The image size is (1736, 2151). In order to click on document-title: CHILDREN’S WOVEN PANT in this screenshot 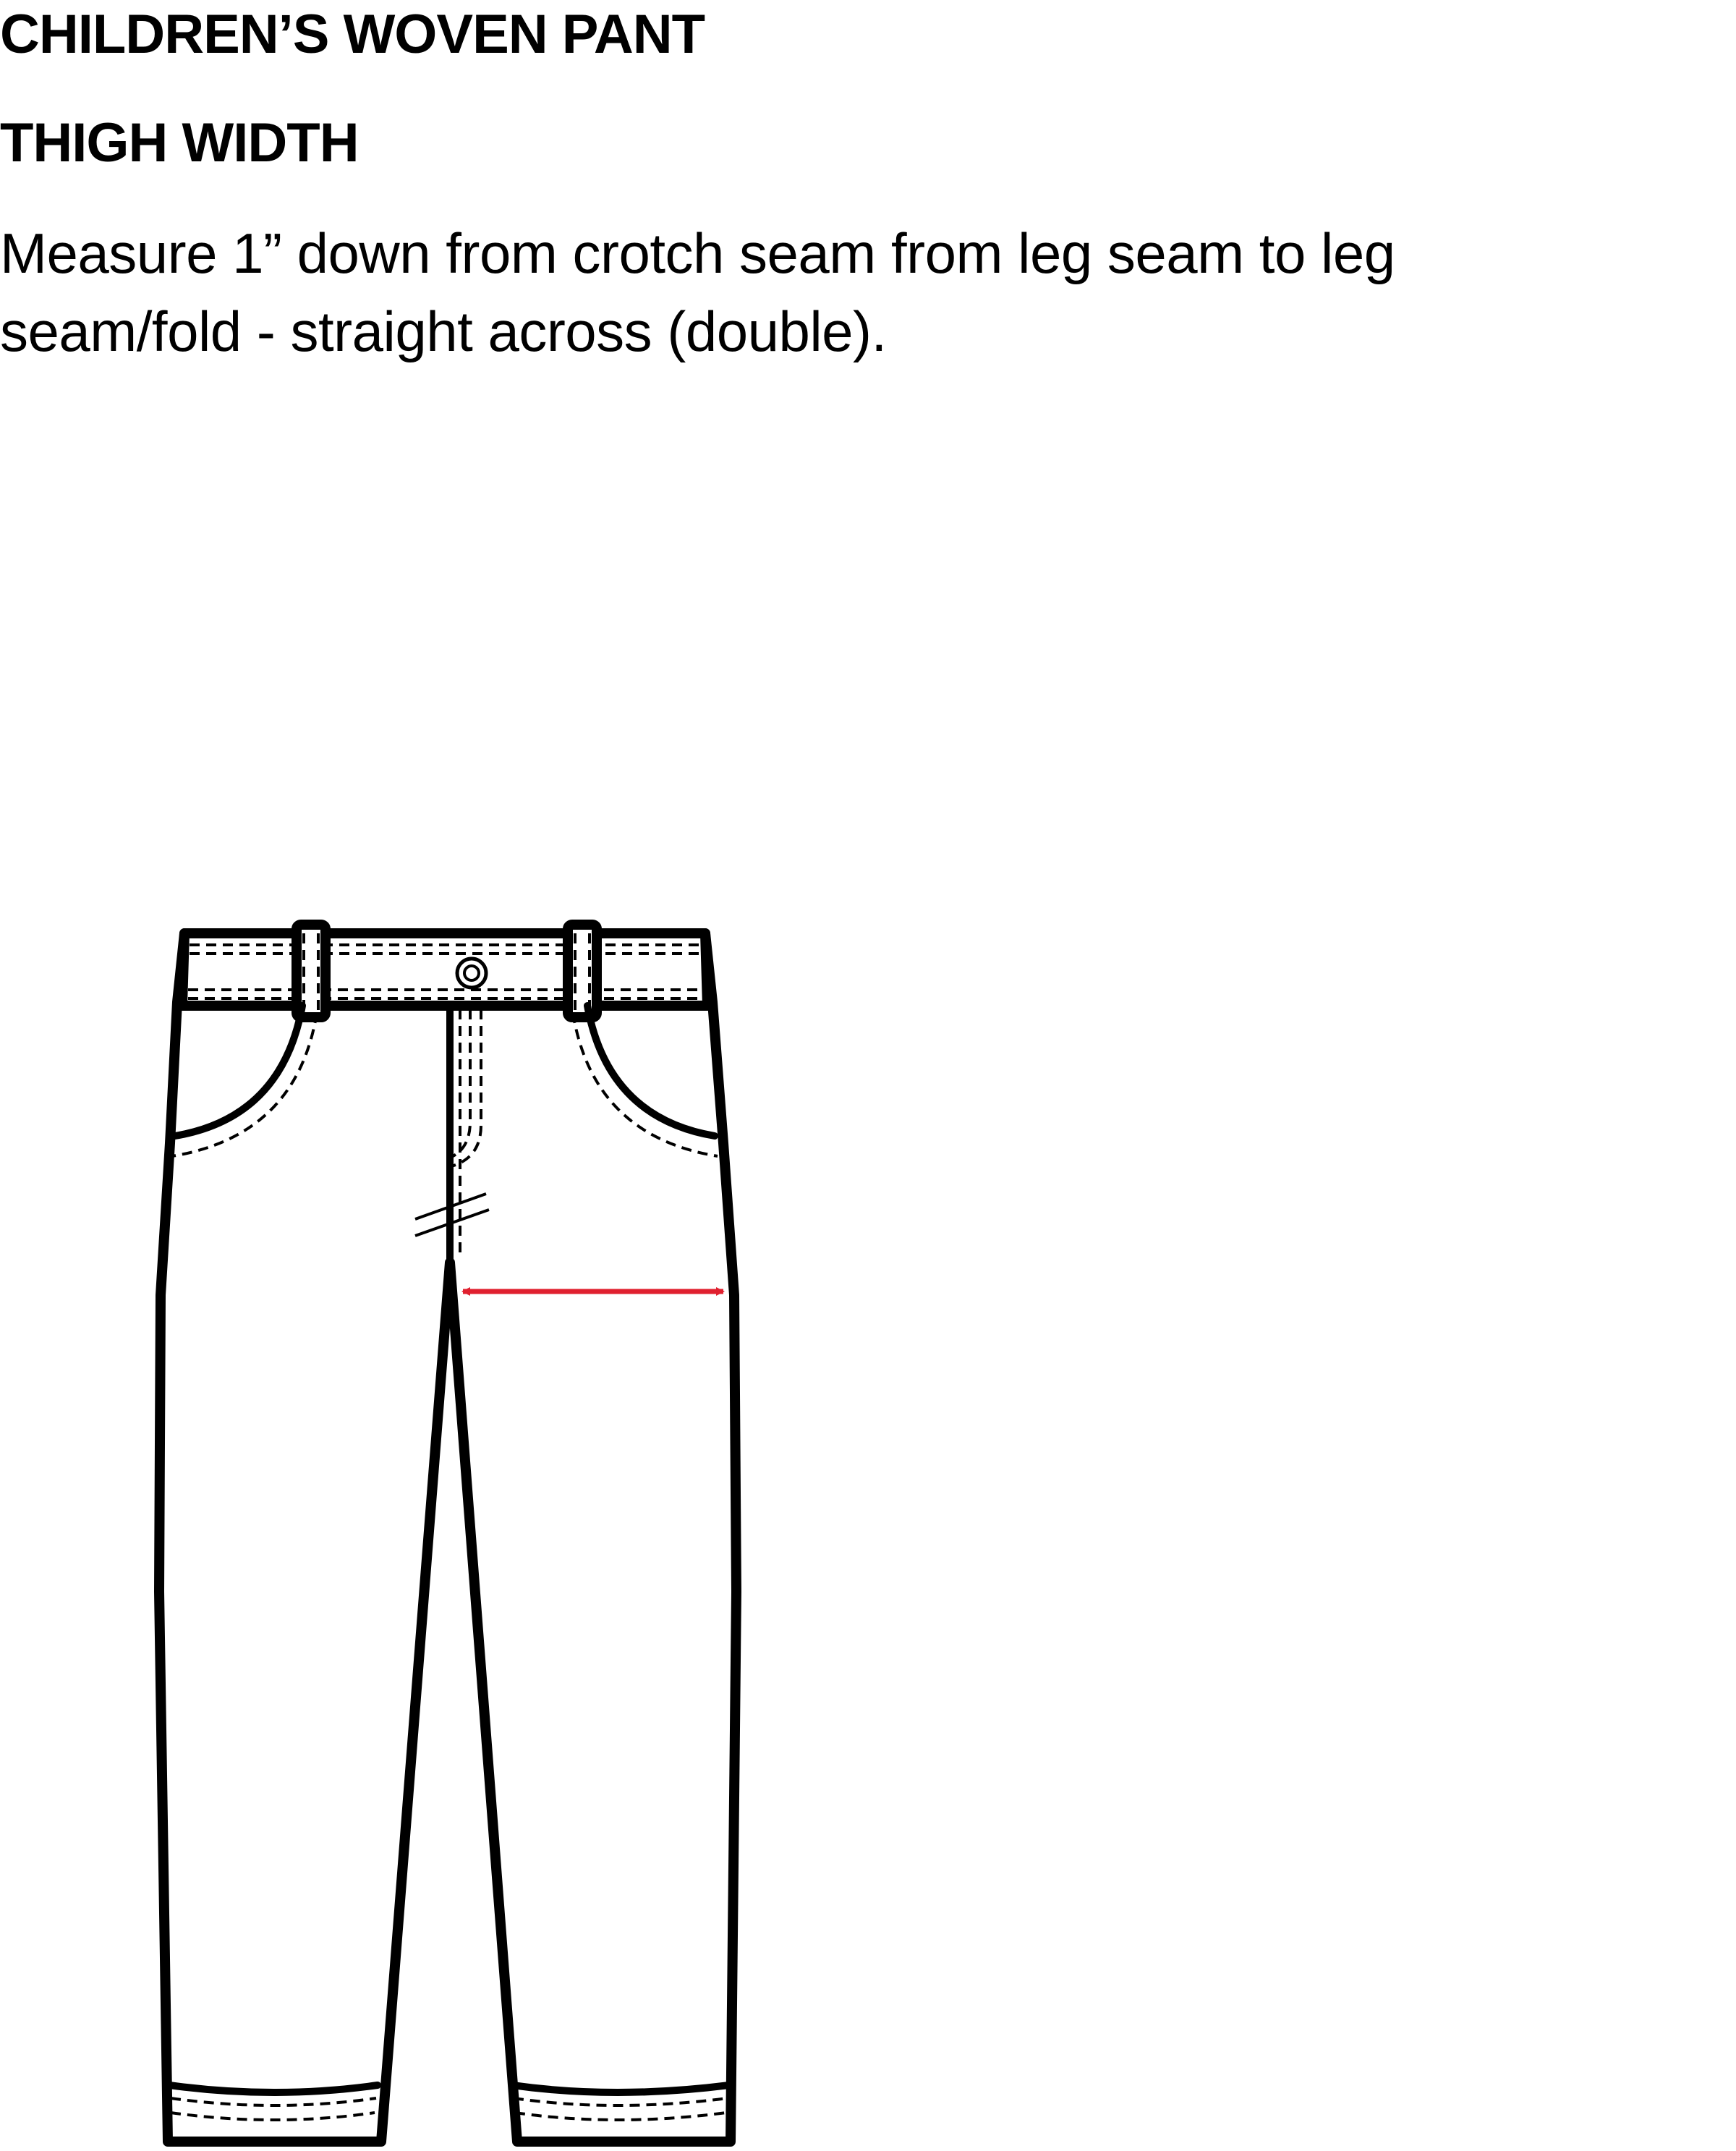, I will do `click(353, 34)`.